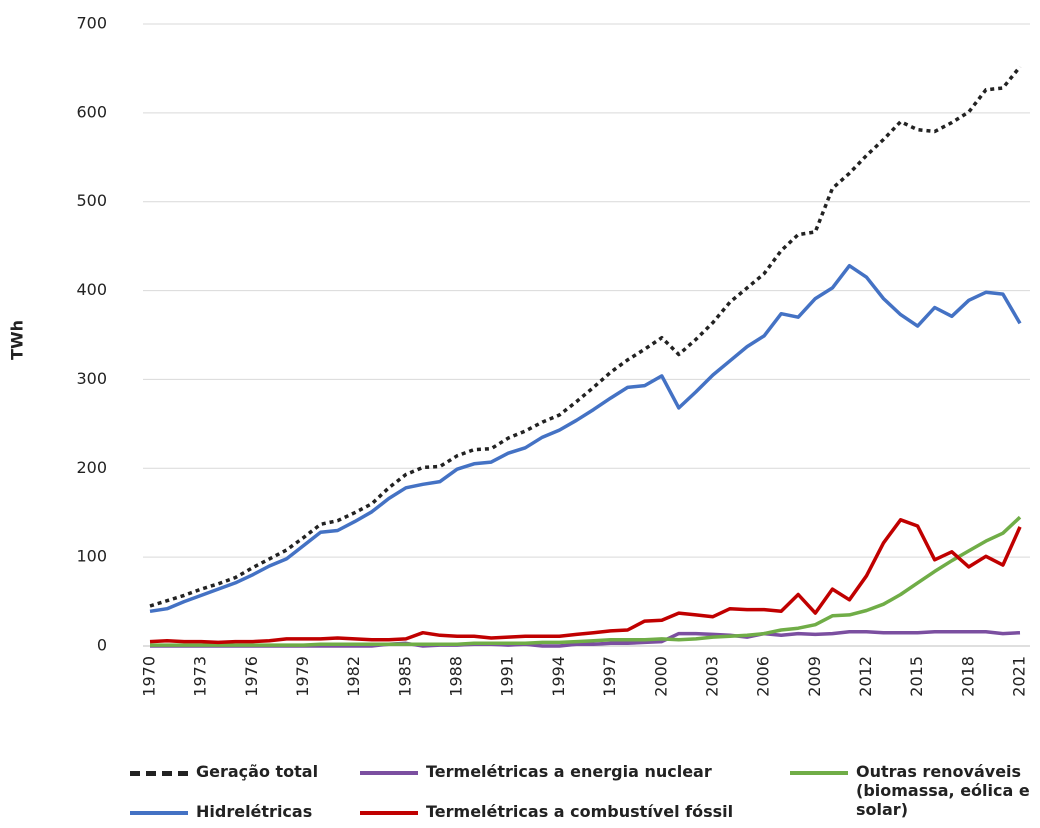 The width and height of the screenshot is (1040, 828). What do you see at coordinates (353, 676) in the screenshot?
I see `x-tick-label: 1982` at bounding box center [353, 676].